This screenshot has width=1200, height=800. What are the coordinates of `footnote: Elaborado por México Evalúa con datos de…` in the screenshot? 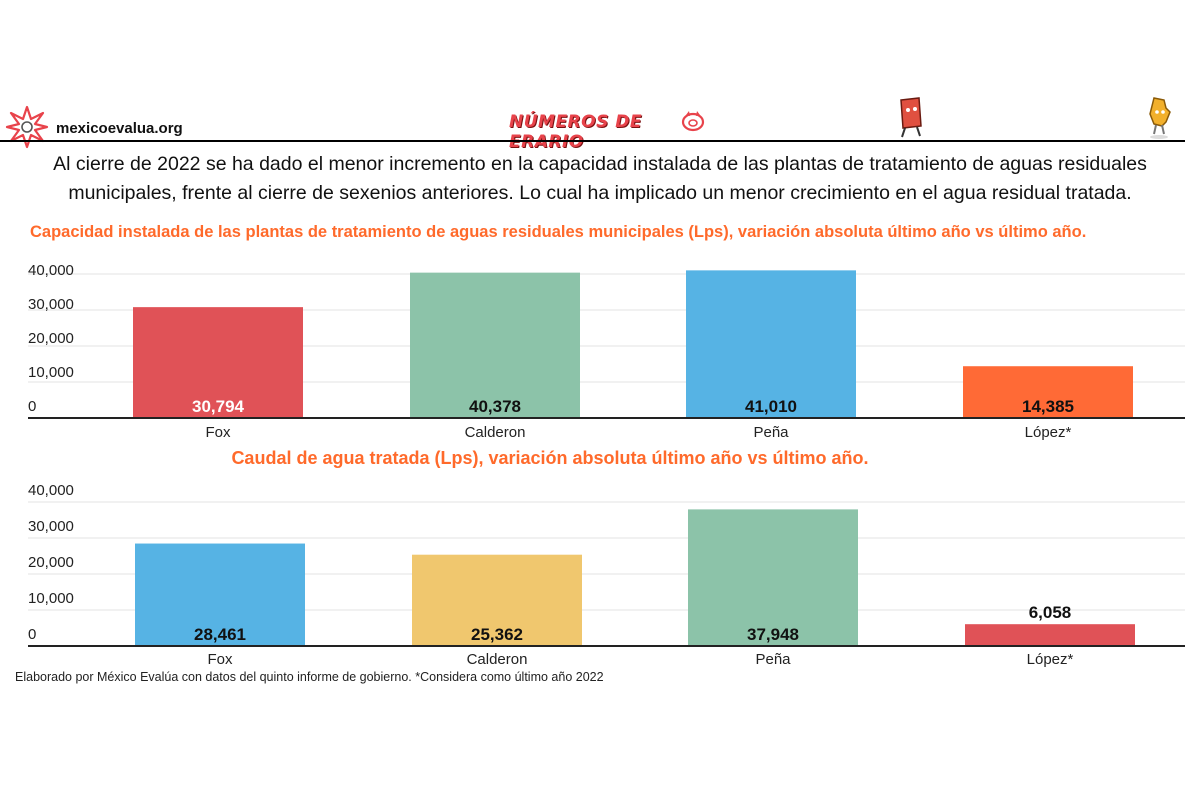 It's located at (309, 677).